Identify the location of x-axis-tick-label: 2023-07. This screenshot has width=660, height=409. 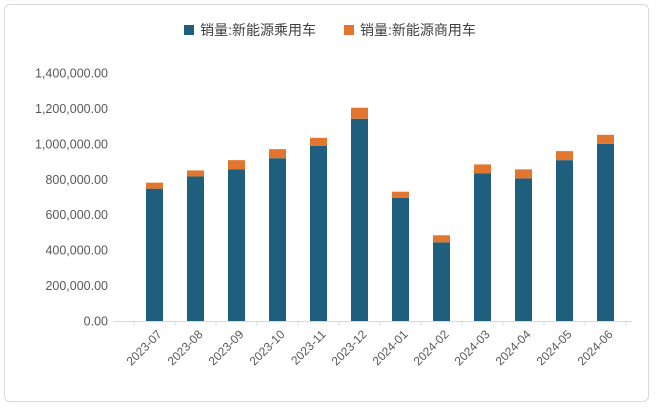
(144, 347).